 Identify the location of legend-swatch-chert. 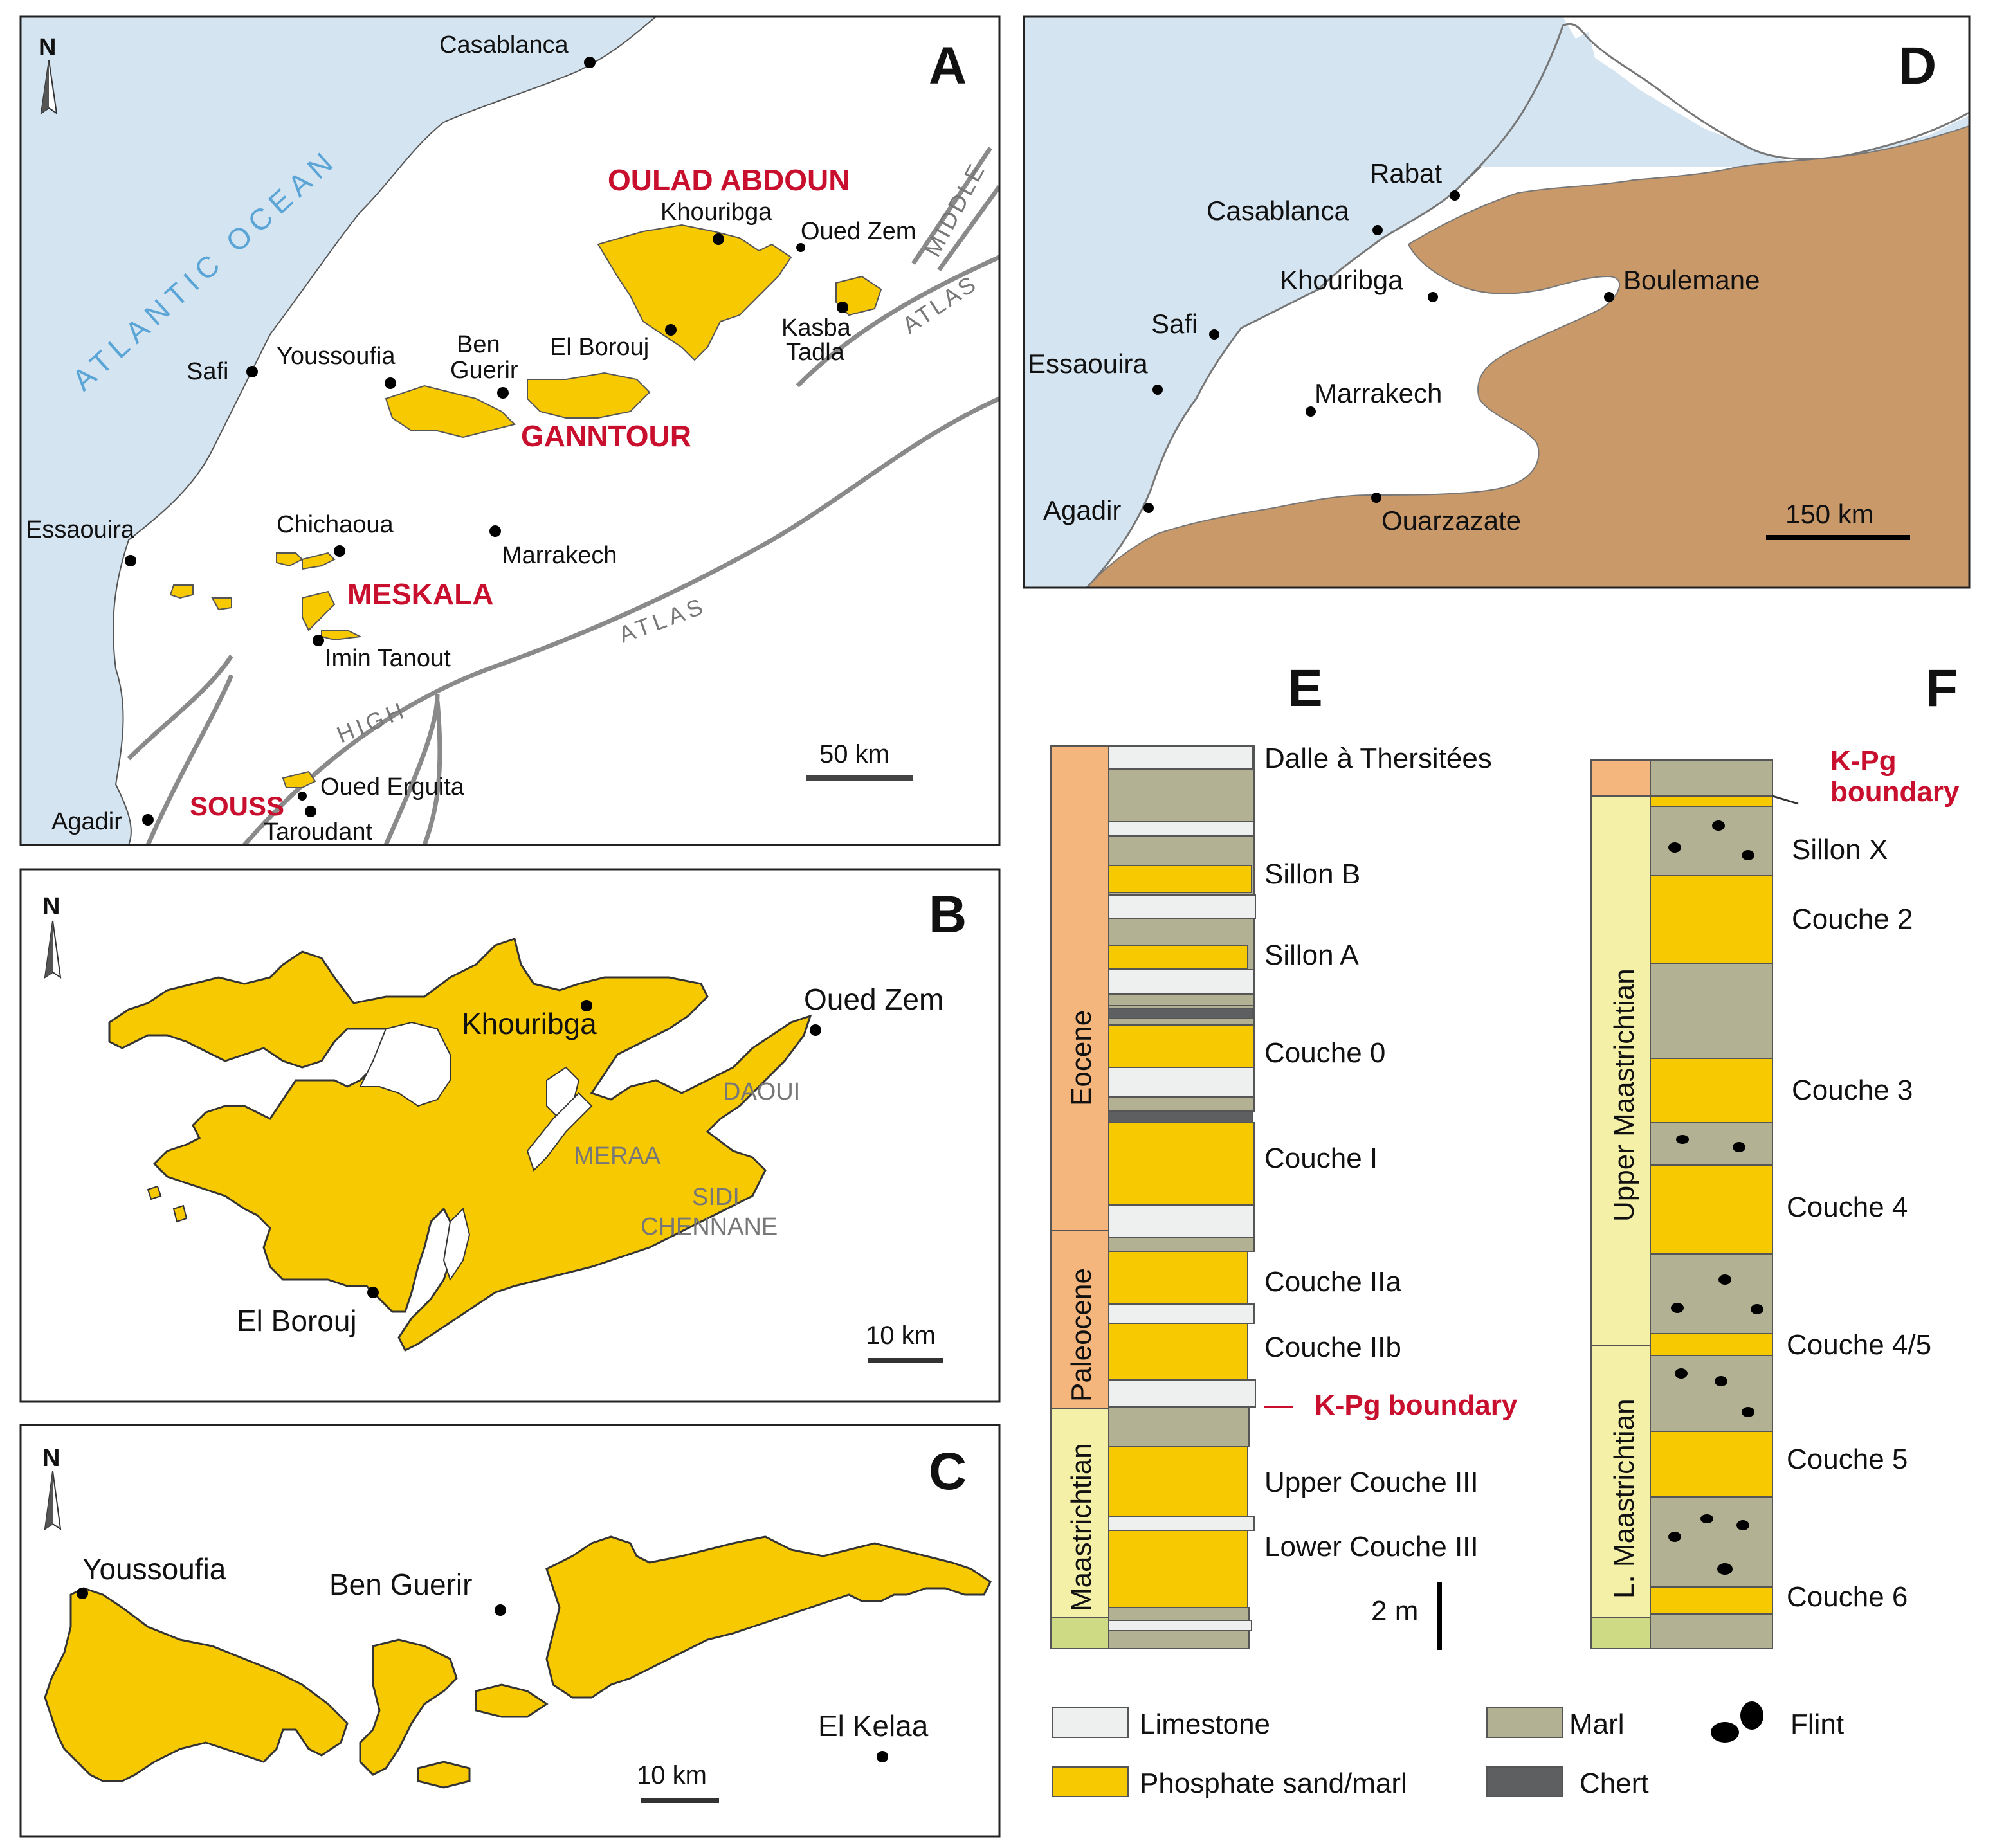
(1524, 1781).